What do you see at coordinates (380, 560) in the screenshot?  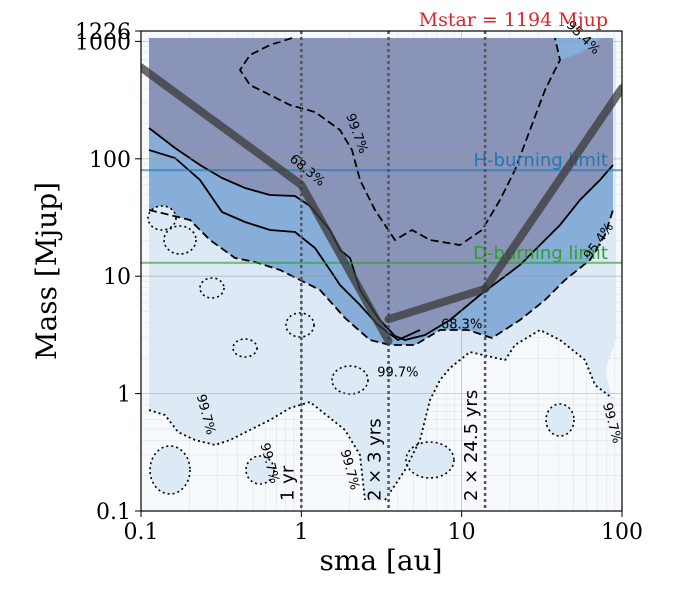 I see `x-axis-title: sma [au]` at bounding box center [380, 560].